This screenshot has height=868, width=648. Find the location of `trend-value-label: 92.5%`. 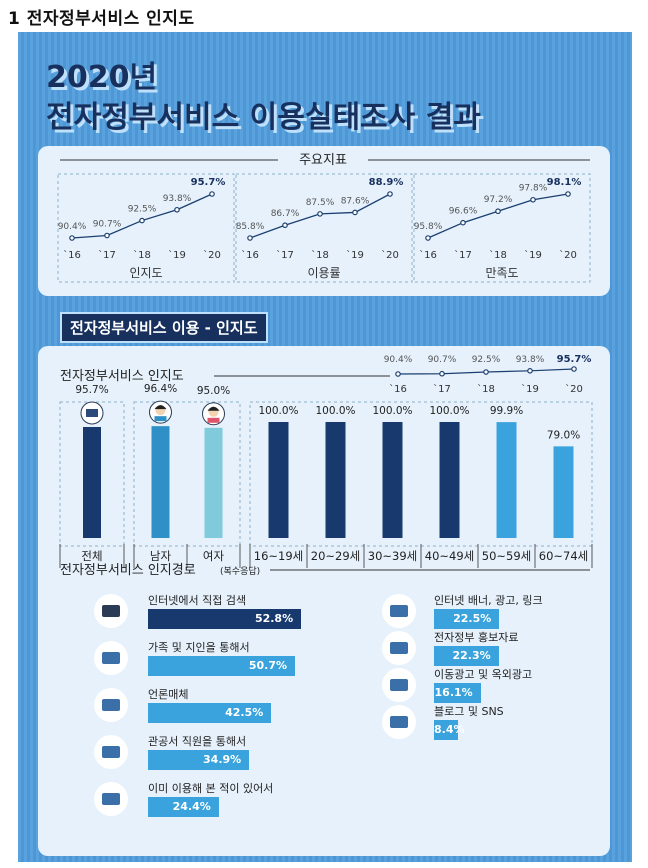

trend-value-label: 92.5% is located at coordinates (486, 360).